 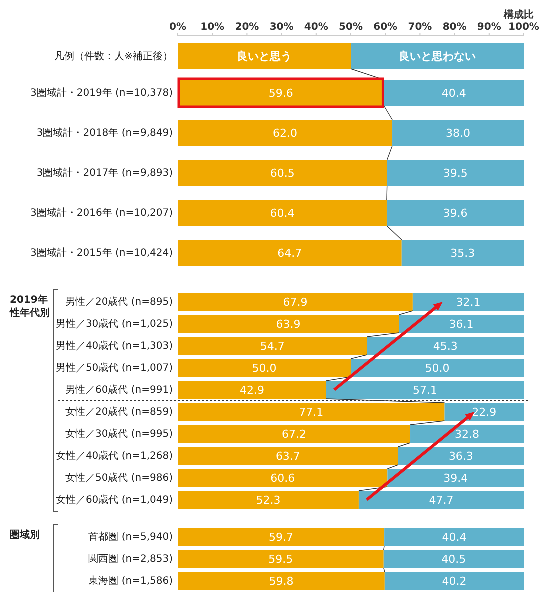 What do you see at coordinates (288, 456) in the screenshot?
I see `data-label: 63.7` at bounding box center [288, 456].